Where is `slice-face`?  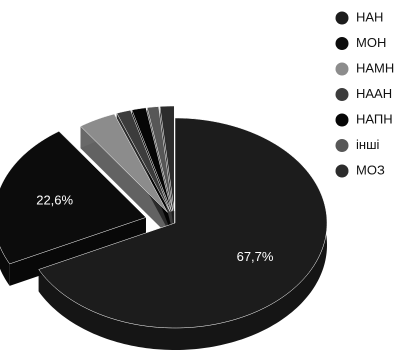
slice-face is located at coordinates (124, 180).